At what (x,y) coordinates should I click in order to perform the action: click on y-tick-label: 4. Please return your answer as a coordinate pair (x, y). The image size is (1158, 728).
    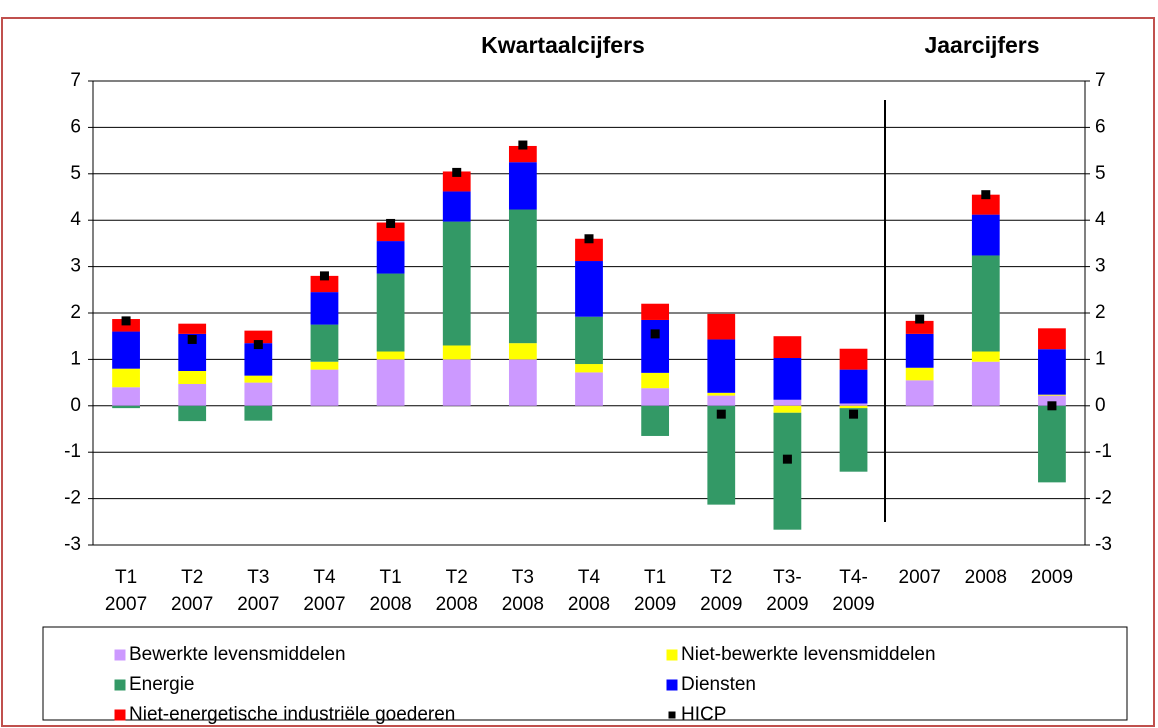
    Looking at the image, I should click on (75, 219).